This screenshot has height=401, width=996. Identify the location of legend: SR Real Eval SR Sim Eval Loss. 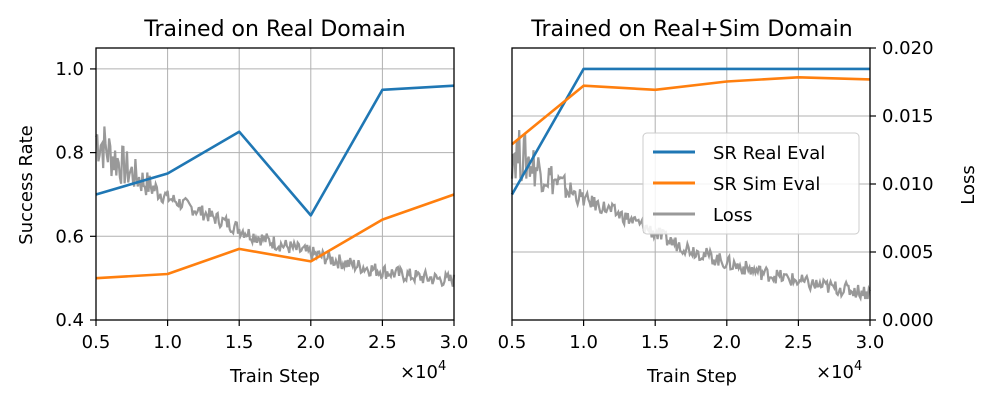
(751, 183).